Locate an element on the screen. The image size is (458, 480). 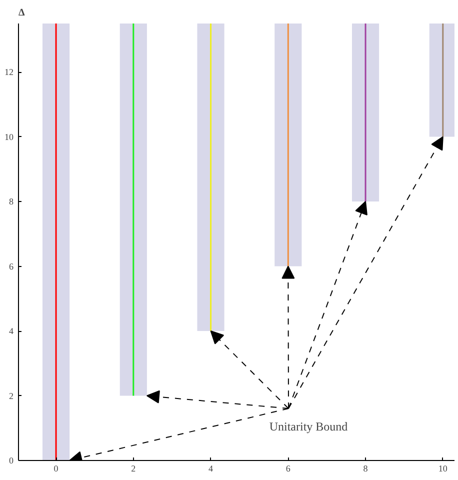
x-tick-label: 0 is located at coordinates (56, 469).